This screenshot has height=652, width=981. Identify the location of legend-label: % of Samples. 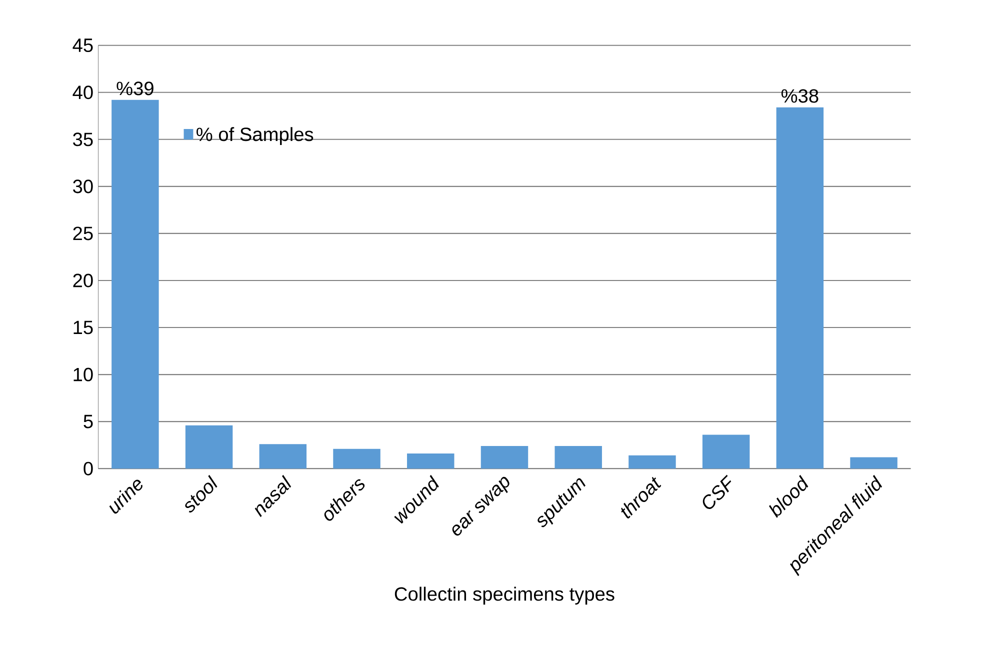
(255, 136).